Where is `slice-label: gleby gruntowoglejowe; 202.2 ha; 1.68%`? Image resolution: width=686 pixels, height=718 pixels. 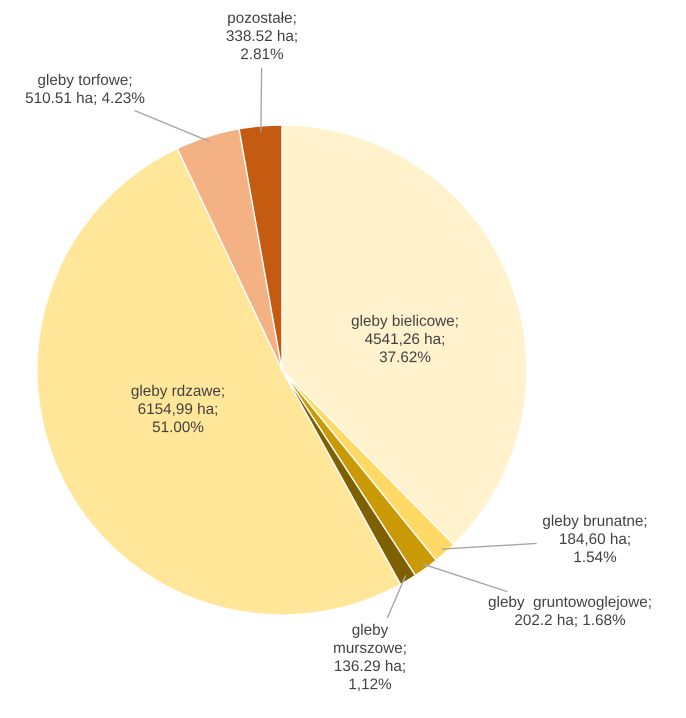
slice-label: gleby gruntowoglejowe; 202.2 ha; 1.68% is located at coordinates (569, 611).